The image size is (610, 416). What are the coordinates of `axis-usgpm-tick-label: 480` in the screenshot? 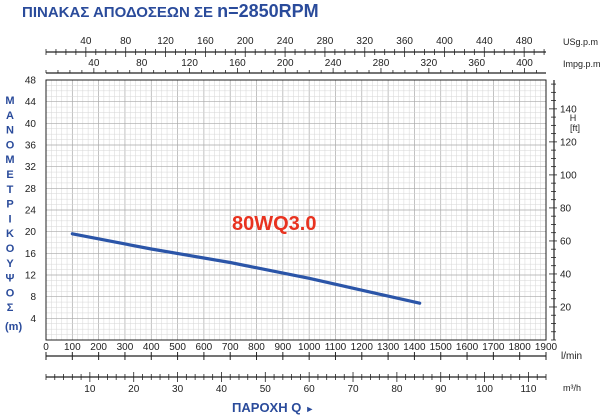 It's located at (524, 41).